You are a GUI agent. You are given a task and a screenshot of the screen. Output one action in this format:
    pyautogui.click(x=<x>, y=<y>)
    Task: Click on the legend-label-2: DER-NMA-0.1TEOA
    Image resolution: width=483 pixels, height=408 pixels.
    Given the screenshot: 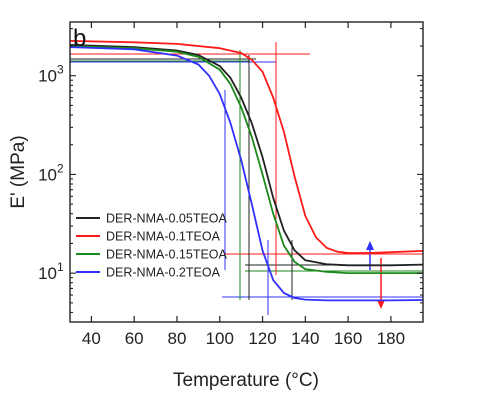 What is the action you would take?
    pyautogui.click(x=163, y=237)
    